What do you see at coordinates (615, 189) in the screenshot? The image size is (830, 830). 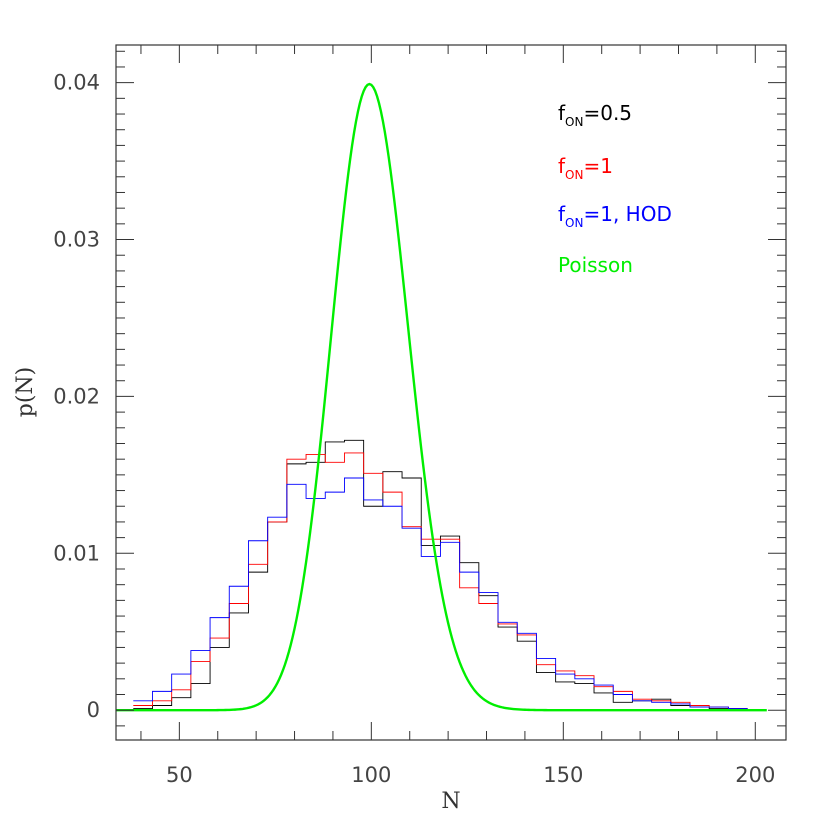 I see `legend: fON=0.5 fON=1 fON=1, HOD Poisson` at bounding box center [615, 189].